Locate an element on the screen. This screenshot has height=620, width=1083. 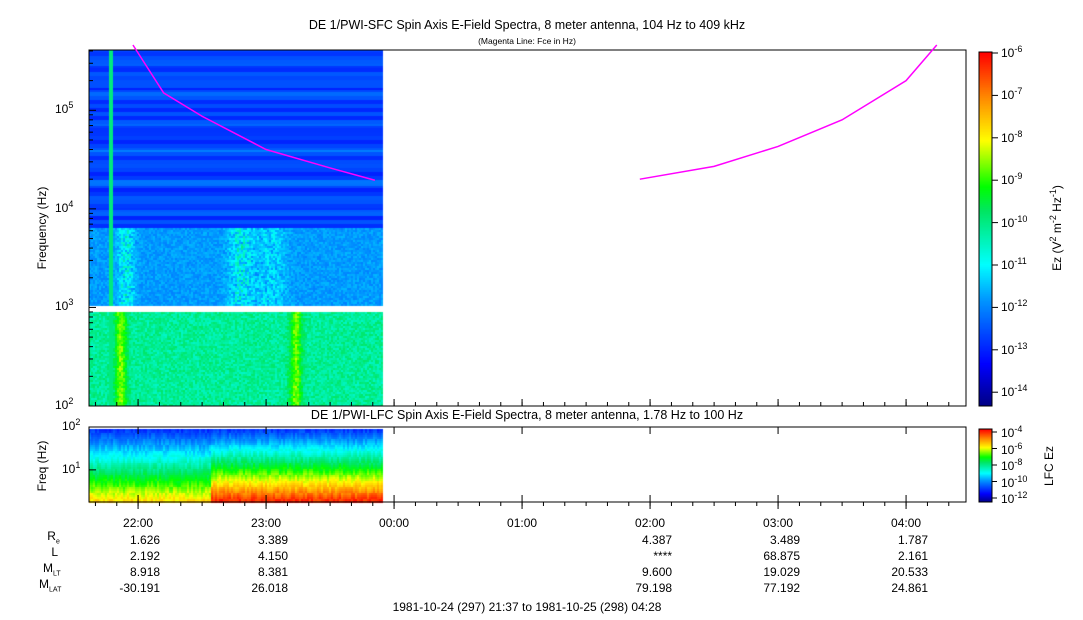
x-tick-label: 03:00 is located at coordinates (778, 523).